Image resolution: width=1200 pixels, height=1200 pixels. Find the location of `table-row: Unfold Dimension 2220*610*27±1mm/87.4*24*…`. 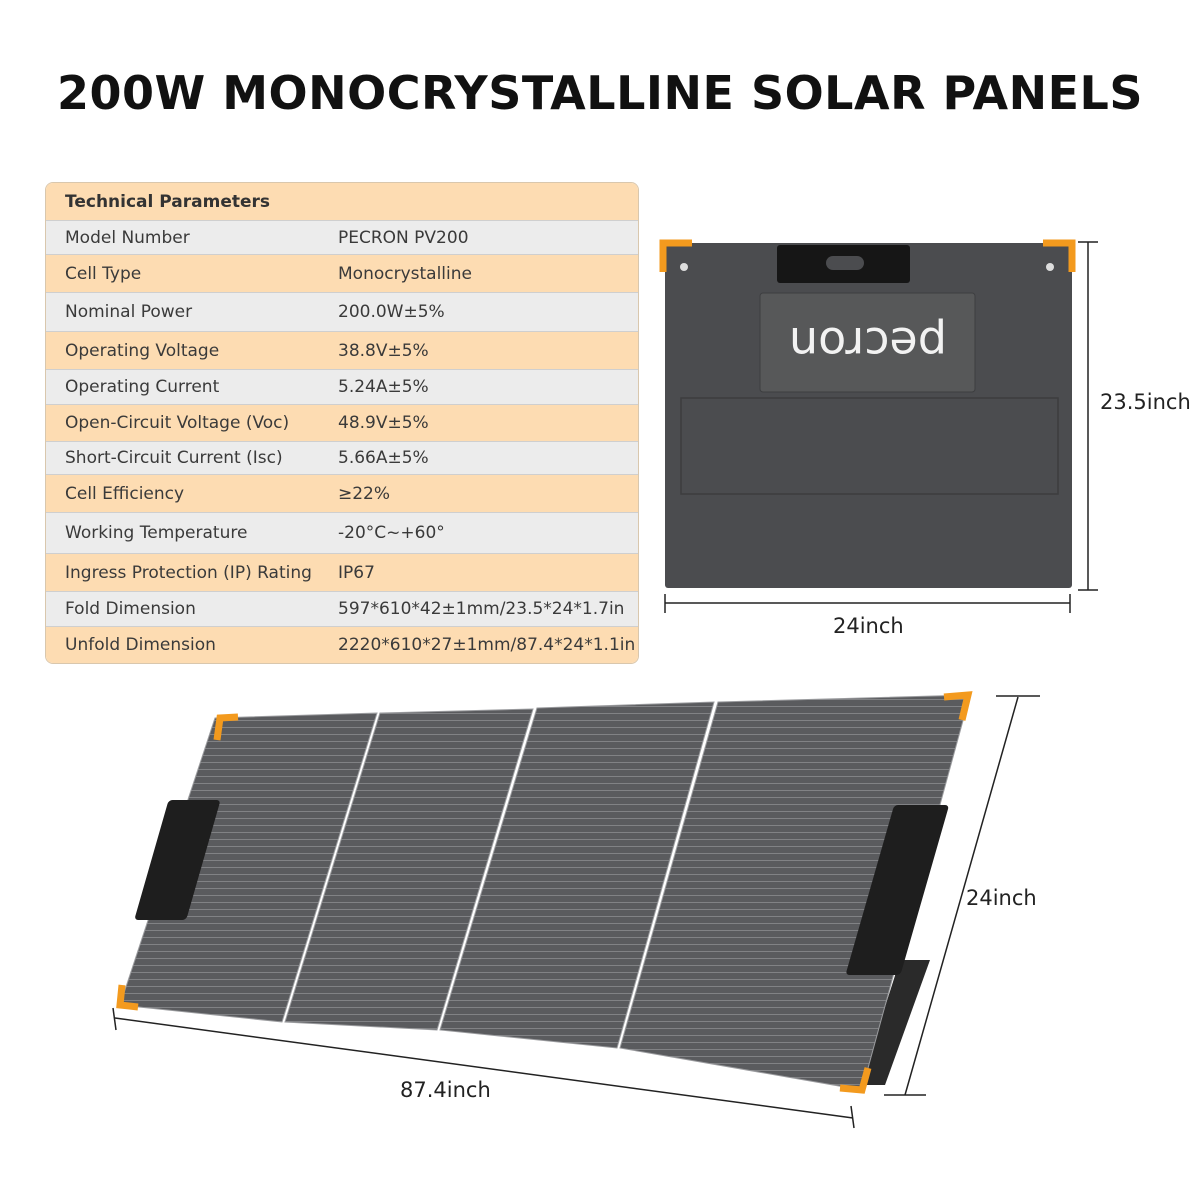

table-row: Unfold Dimension 2220*610*27±1mm/87.4*24*… is located at coordinates (342, 645).